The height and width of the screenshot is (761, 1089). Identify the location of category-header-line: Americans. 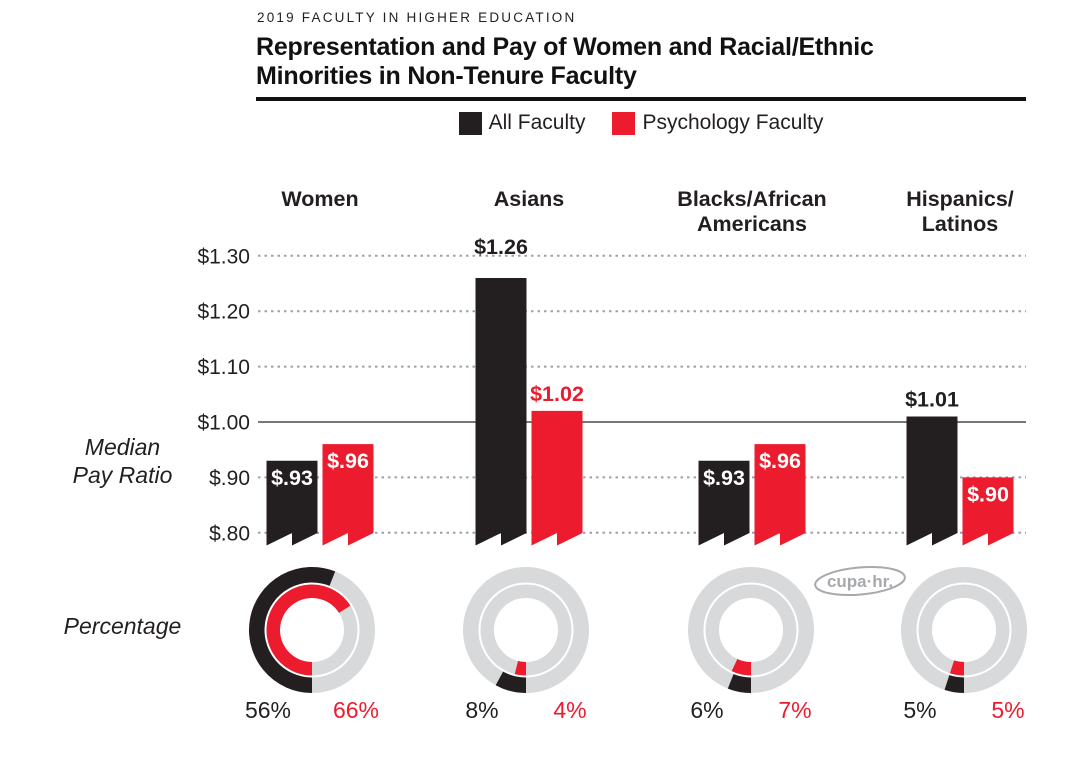
(752, 224).